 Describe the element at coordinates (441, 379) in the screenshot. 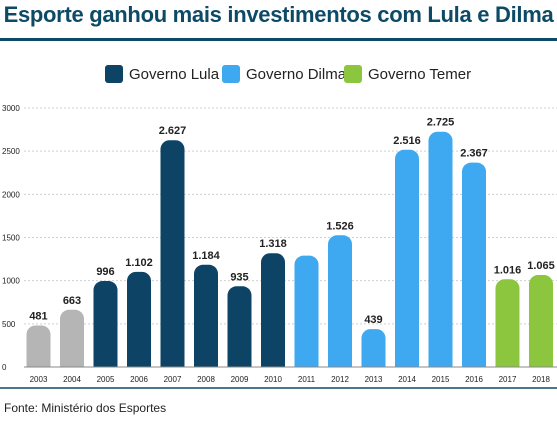

I see `x-tick-label: 2015` at that location.